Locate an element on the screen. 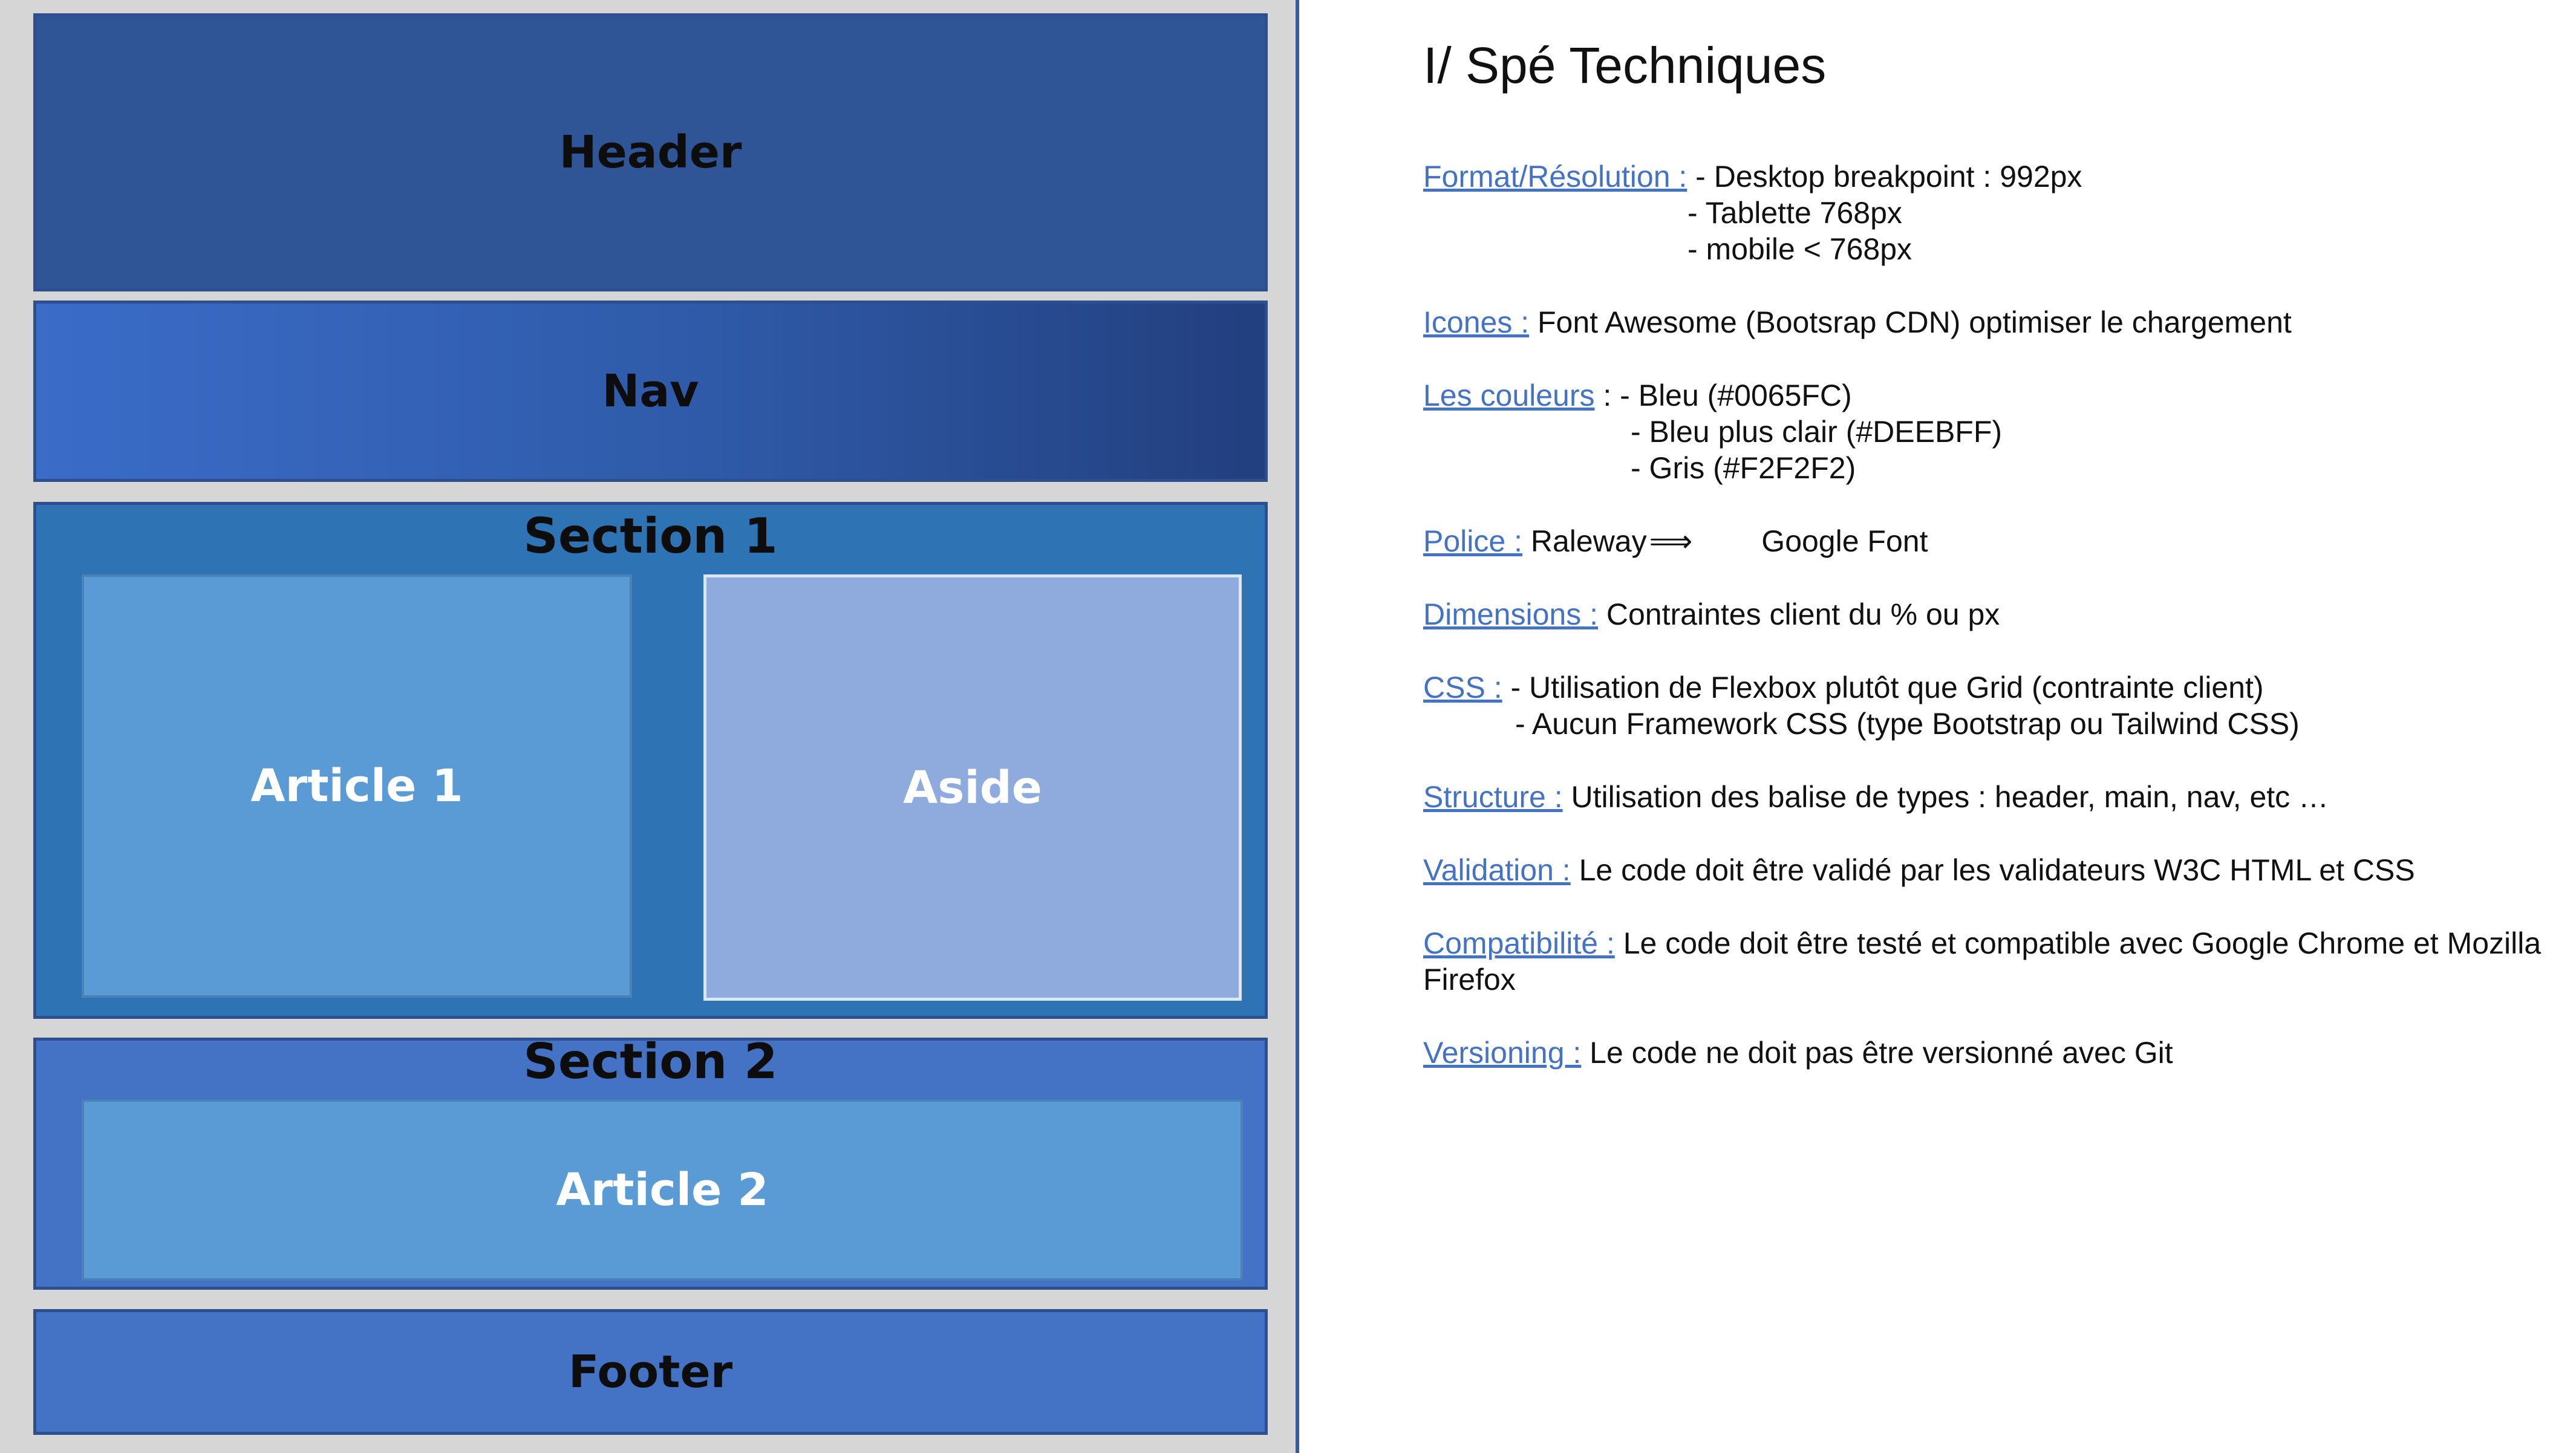 The image size is (2576, 1453). header-label: Header is located at coordinates (651, 152).